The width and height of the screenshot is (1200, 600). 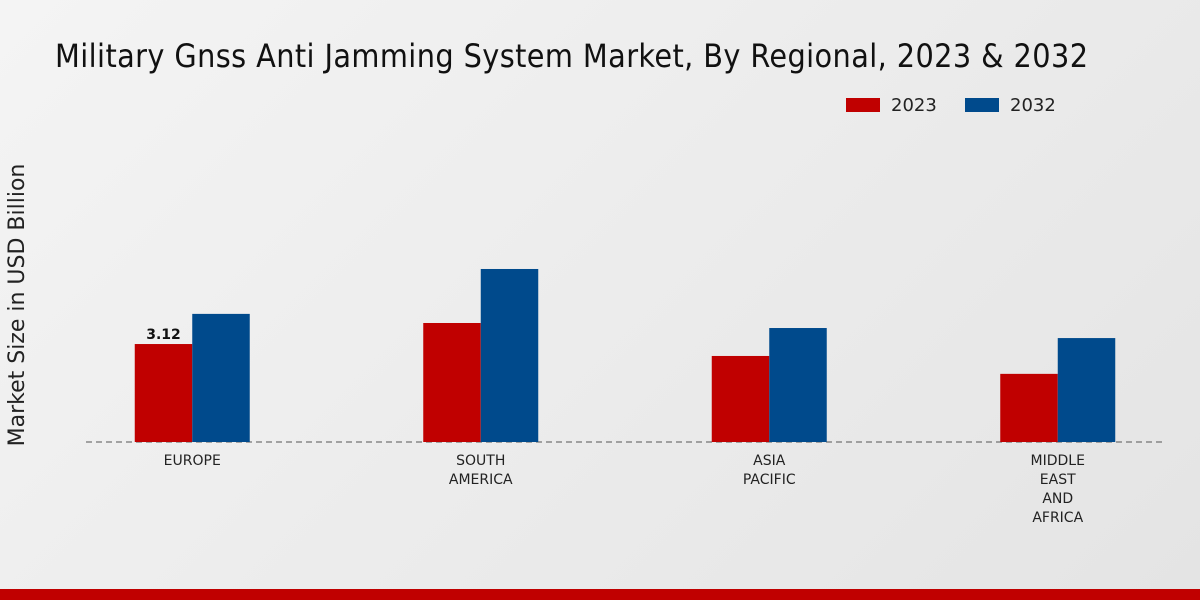 I want to click on legend-label: 2032, so click(x=1033, y=105).